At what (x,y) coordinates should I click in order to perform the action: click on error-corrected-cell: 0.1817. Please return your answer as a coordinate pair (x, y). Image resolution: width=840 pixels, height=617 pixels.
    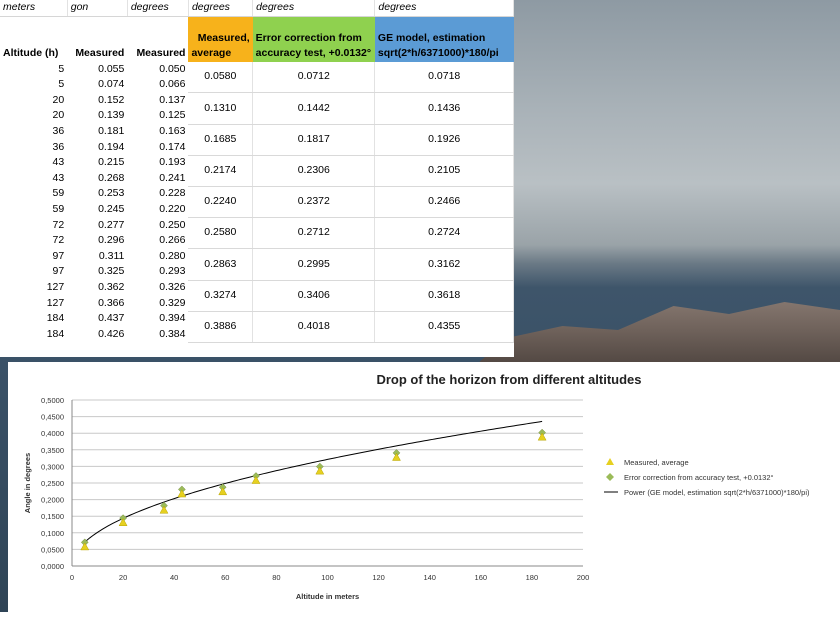
    Looking at the image, I should click on (314, 140).